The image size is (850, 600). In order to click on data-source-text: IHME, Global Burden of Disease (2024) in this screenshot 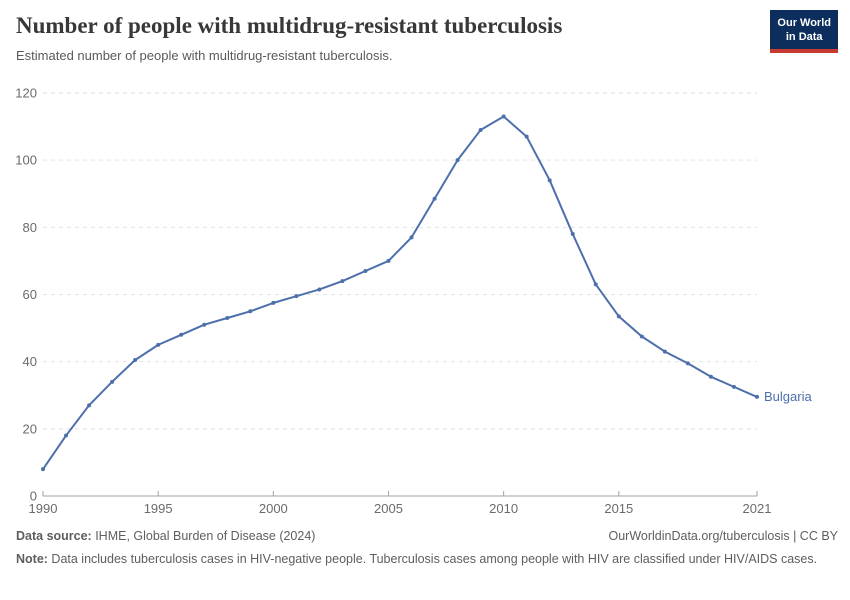, I will do `click(203, 536)`.